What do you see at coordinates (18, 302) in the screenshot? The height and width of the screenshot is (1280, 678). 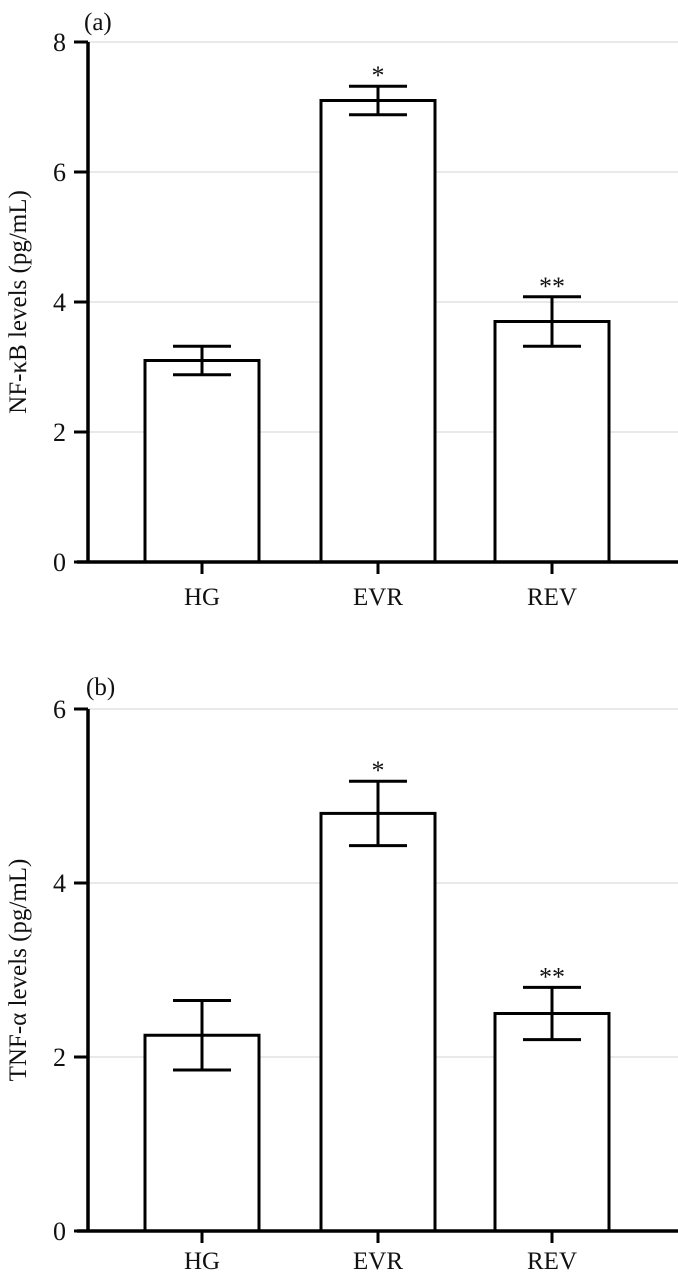 I see `y-axis-title: NF-κB levels (pg/mL)` at bounding box center [18, 302].